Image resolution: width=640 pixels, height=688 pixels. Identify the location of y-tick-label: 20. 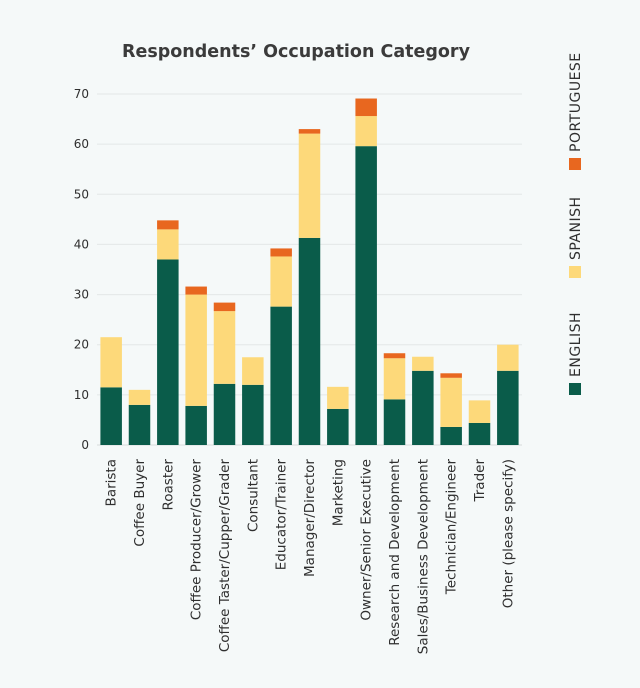
(81, 345).